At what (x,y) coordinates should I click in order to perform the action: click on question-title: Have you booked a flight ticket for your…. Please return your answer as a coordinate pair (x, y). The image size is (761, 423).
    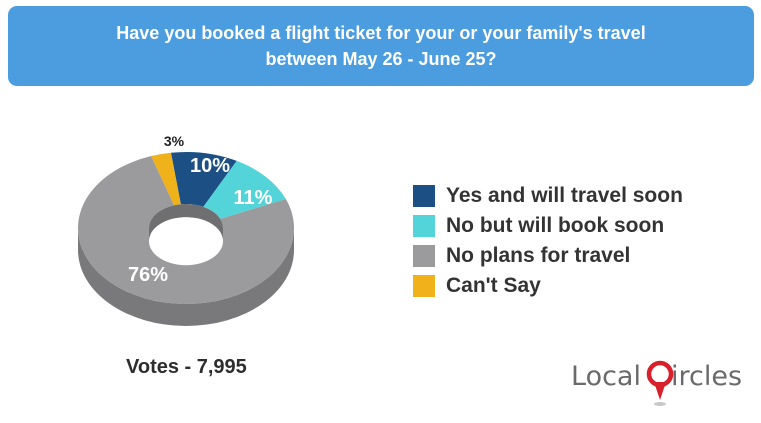
    Looking at the image, I should click on (381, 46).